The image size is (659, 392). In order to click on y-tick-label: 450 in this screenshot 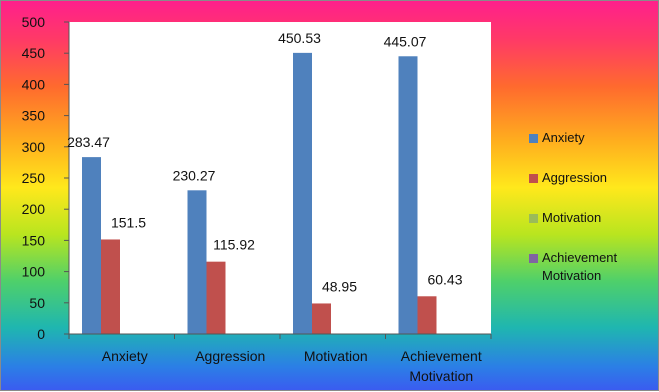, I will do `click(34, 53)`.